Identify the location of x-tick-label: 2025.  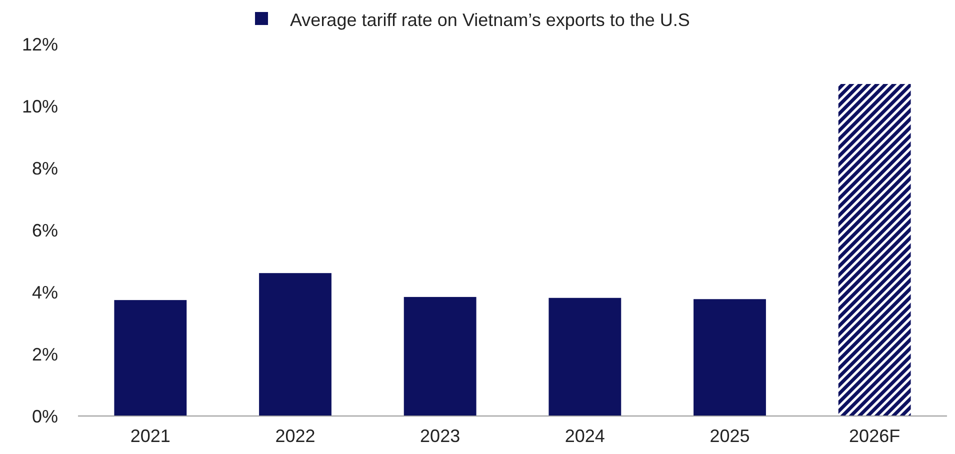
(730, 436).